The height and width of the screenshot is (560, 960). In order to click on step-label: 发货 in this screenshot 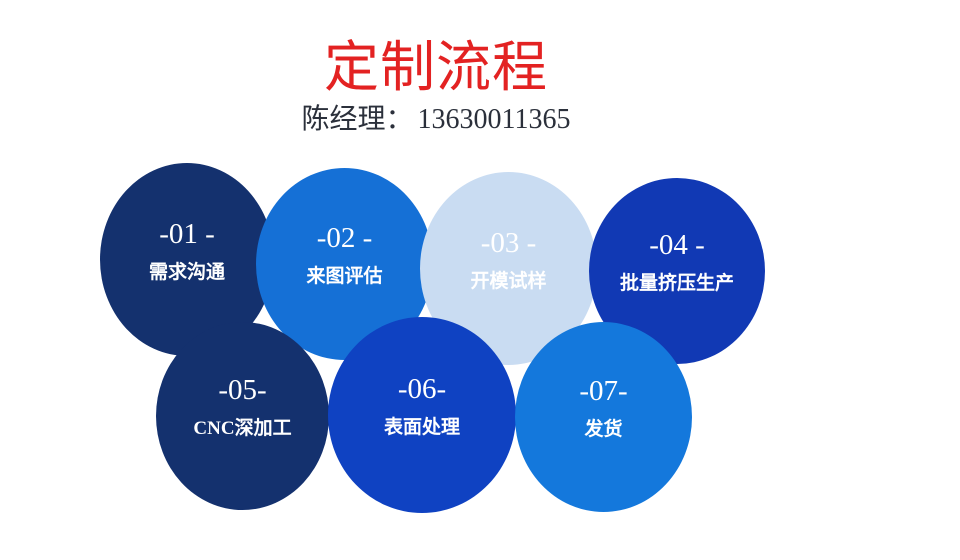, I will do `click(603, 429)`.